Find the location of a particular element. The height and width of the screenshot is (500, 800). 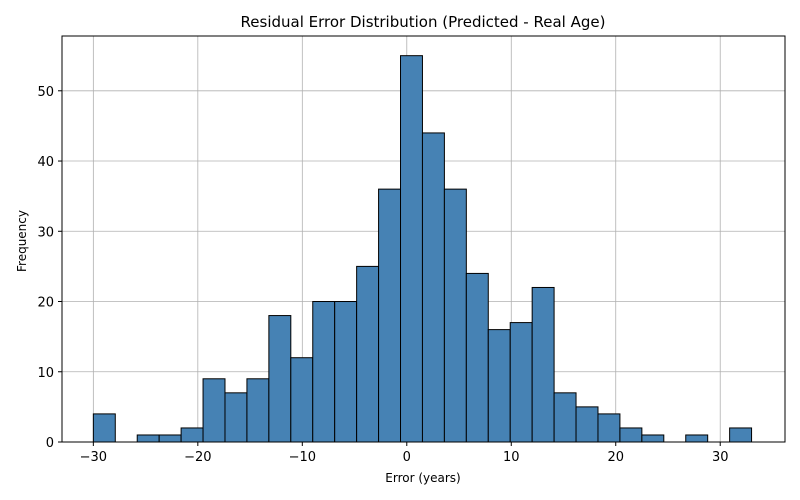

x-tick-label: 0 is located at coordinates (407, 457).